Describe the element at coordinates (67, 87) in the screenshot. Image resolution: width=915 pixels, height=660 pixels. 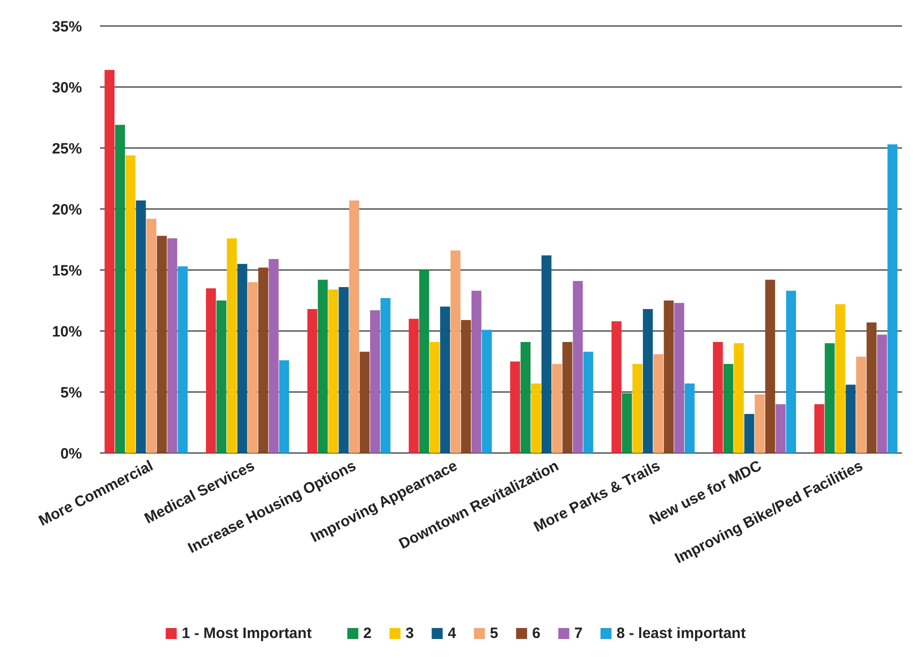
I see `y-tick-label: 30%` at that location.